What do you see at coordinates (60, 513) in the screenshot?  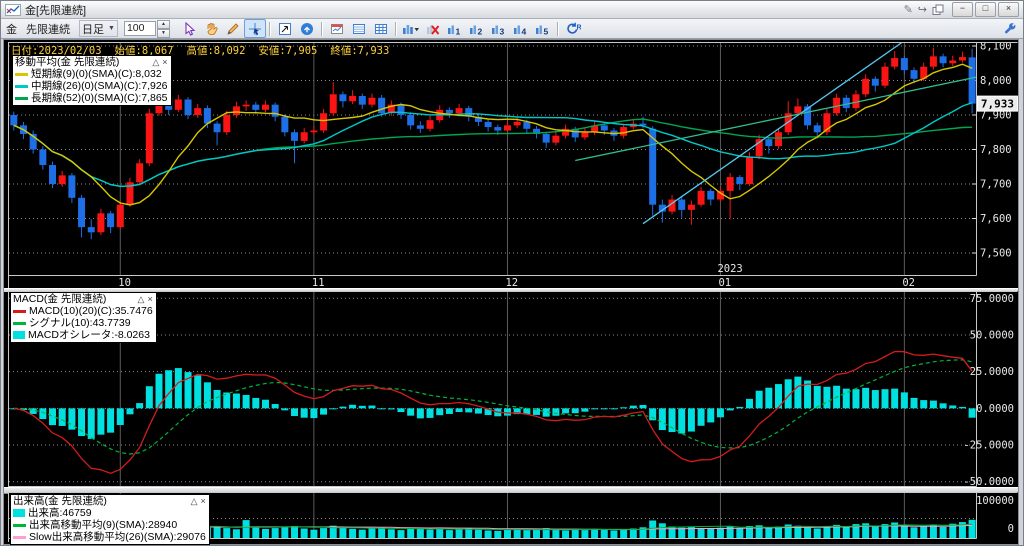 I see `volume-label: 出来高:46759` at bounding box center [60, 513].